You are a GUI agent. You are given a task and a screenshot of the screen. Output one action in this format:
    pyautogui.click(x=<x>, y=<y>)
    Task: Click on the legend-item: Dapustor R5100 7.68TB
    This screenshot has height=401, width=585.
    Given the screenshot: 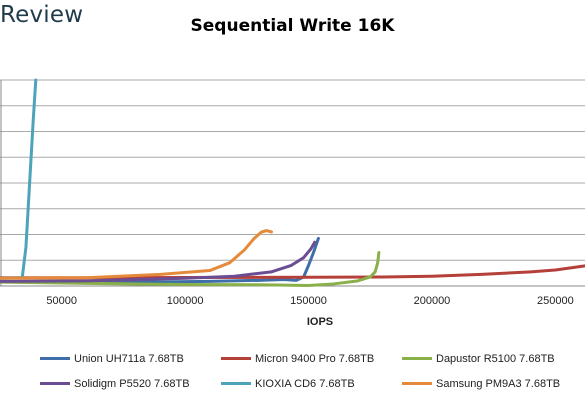 What is the action you would take?
    pyautogui.click(x=492, y=359)
    